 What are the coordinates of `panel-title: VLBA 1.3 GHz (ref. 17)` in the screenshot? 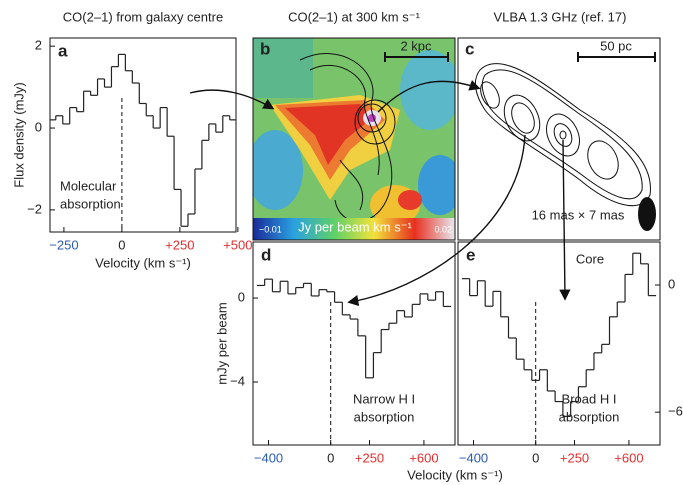 It's located at (560, 16).